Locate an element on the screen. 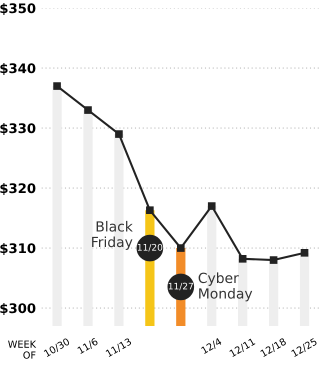 The width and height of the screenshot is (320, 384). x-tick-label: 11/20 is located at coordinates (150, 248).